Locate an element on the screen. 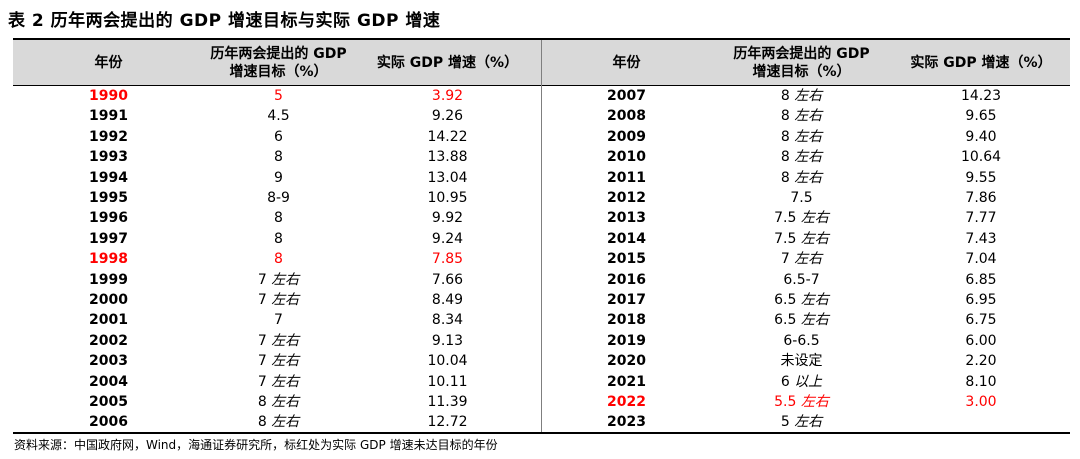  right-year-cell: 2019 is located at coordinates (626, 340).